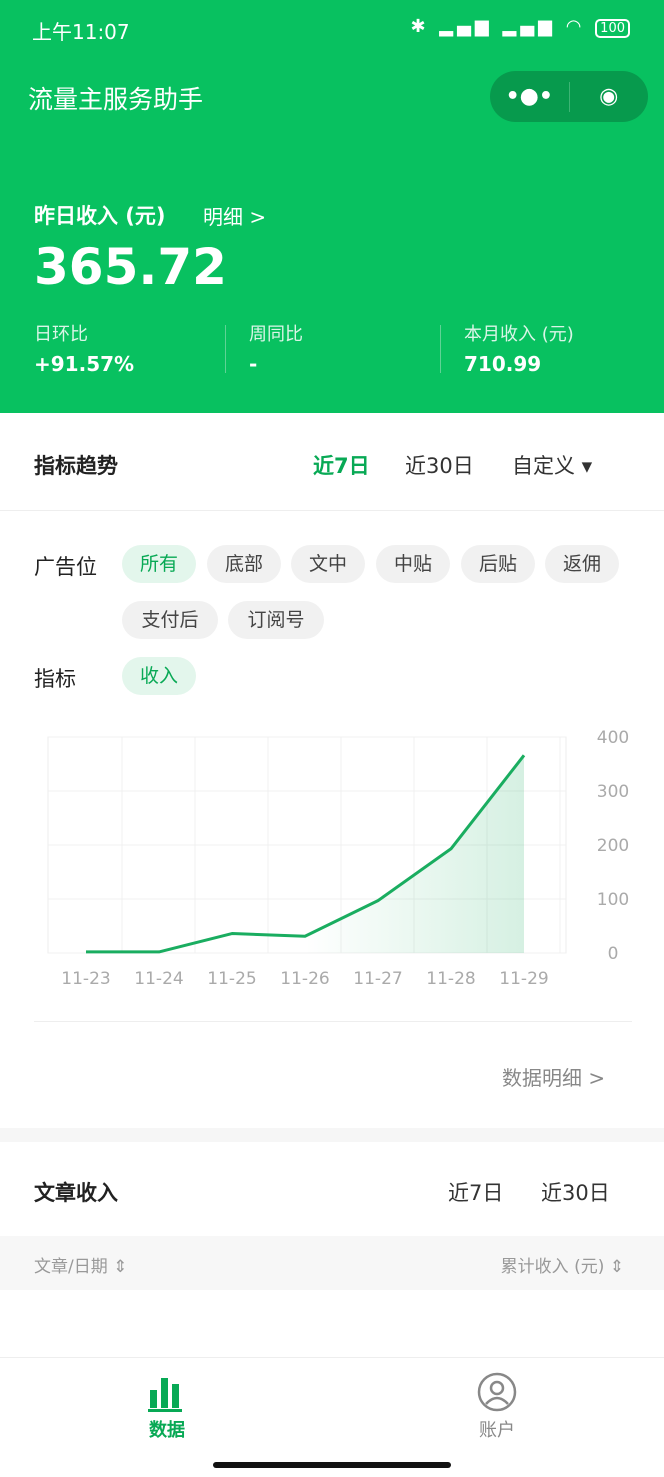  Describe the element at coordinates (498, 564) in the screenshot. I see `chip-post: 后贴` at that location.